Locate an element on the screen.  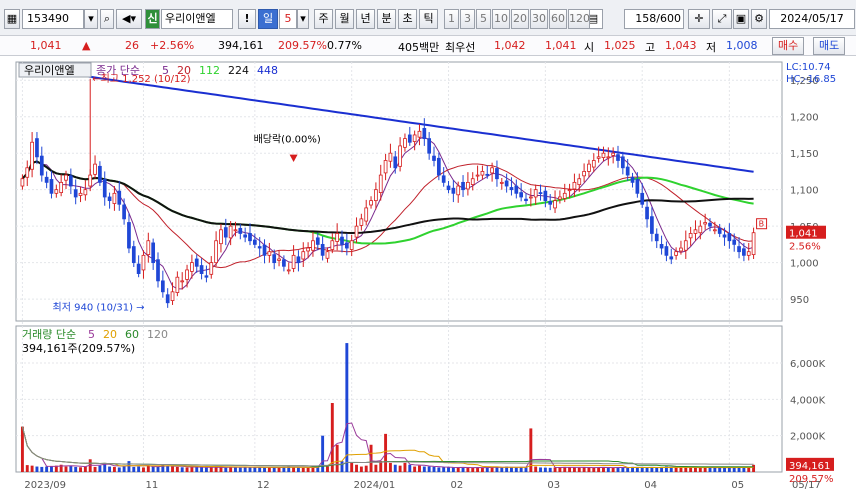
buy-button: 매수 is located at coordinates (788, 46).